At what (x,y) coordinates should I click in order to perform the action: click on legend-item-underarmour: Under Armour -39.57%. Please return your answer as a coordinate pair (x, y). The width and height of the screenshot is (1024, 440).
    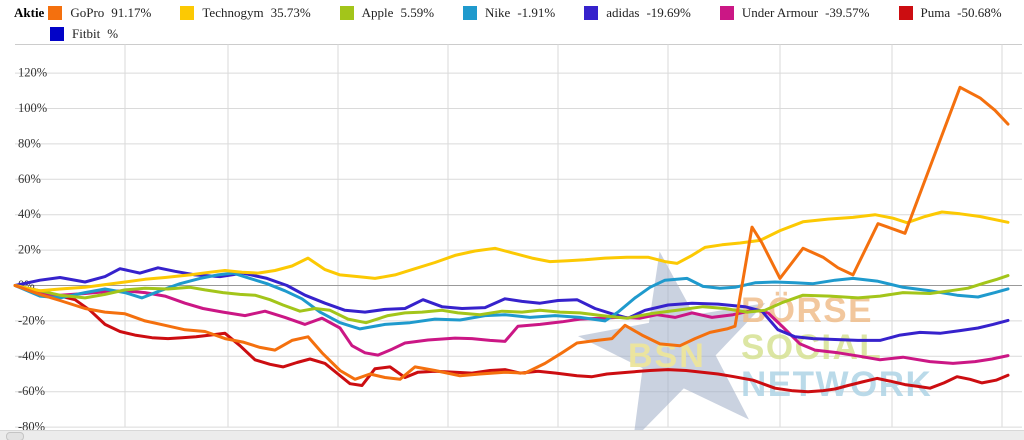
    Looking at the image, I should click on (794, 13).